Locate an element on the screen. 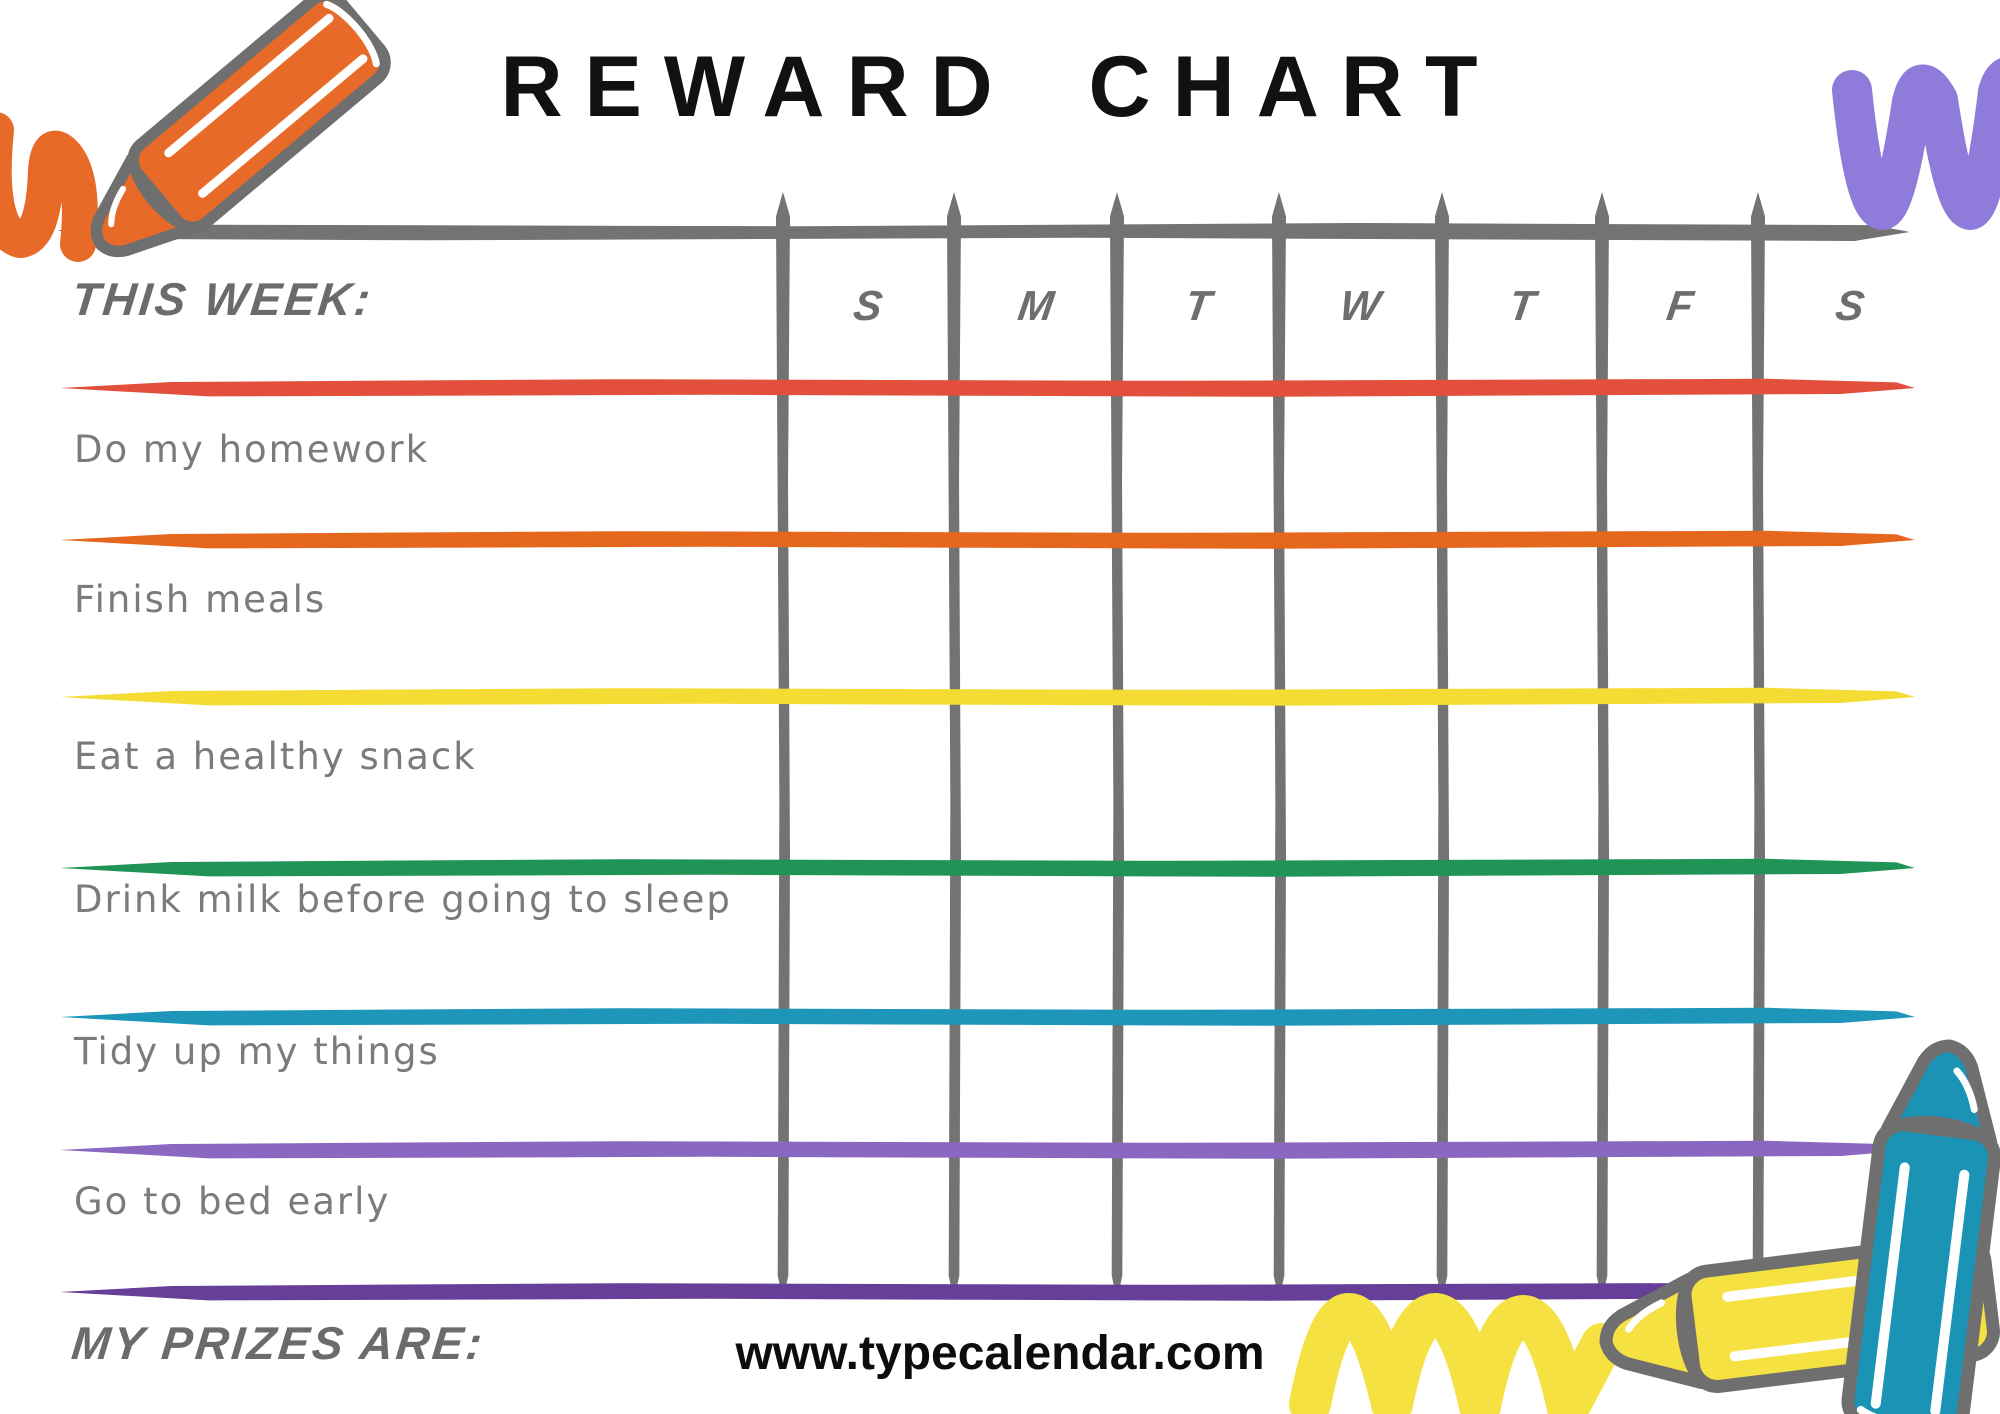 This screenshot has height=1414, width=2000. task-label: Drink milk before going to sleep is located at coordinates (403, 899).